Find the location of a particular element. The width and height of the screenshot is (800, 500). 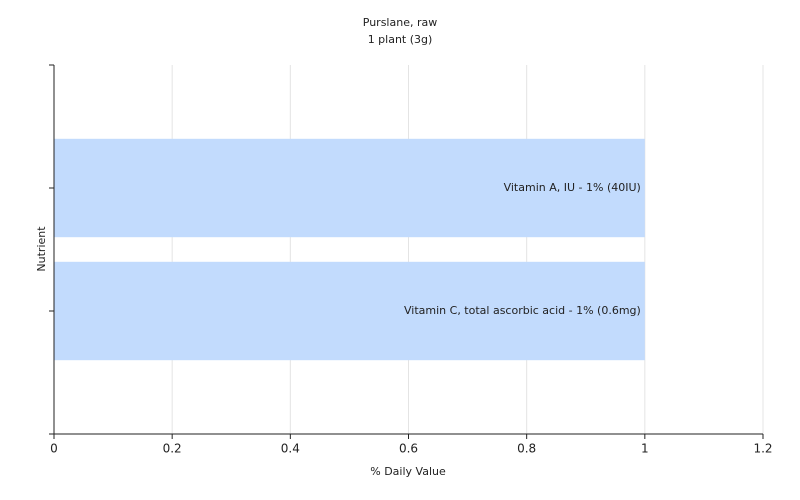

y-axis-label: Nutrient is located at coordinates (41, 249).